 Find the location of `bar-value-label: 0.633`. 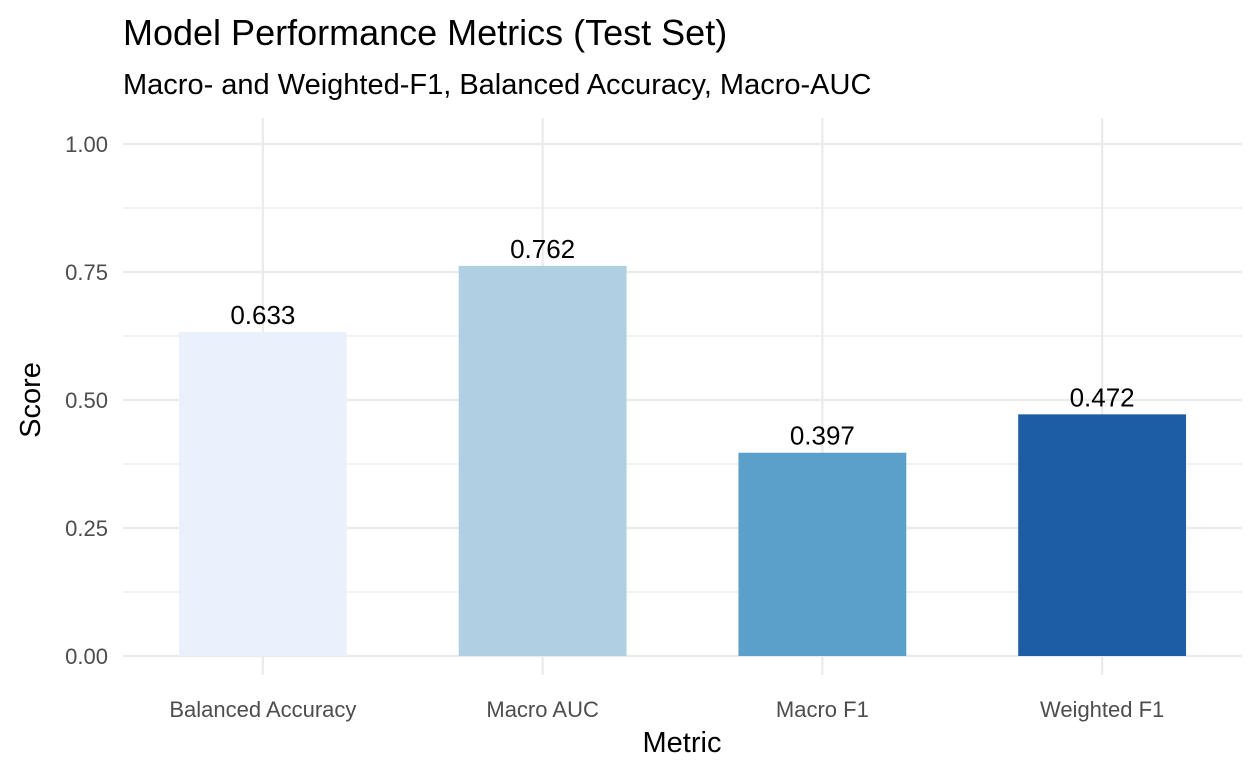

bar-value-label: 0.633 is located at coordinates (262, 315).